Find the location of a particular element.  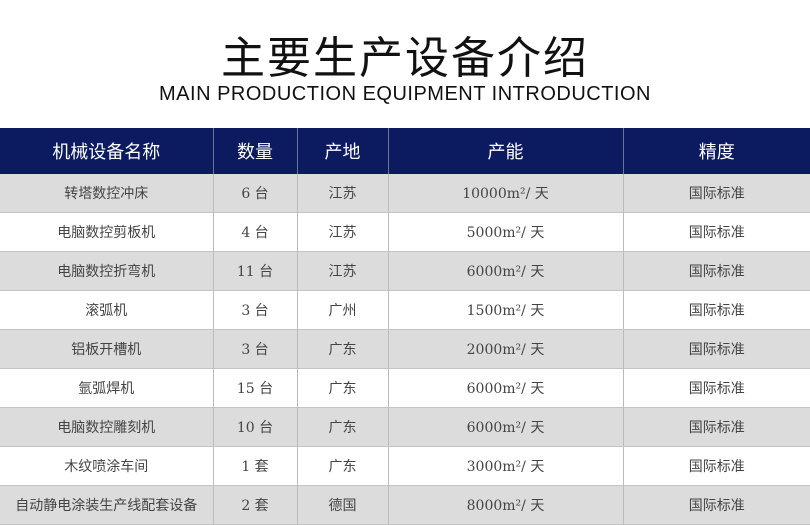

cell-capacity: 1500m²/ 天 is located at coordinates (506, 310).